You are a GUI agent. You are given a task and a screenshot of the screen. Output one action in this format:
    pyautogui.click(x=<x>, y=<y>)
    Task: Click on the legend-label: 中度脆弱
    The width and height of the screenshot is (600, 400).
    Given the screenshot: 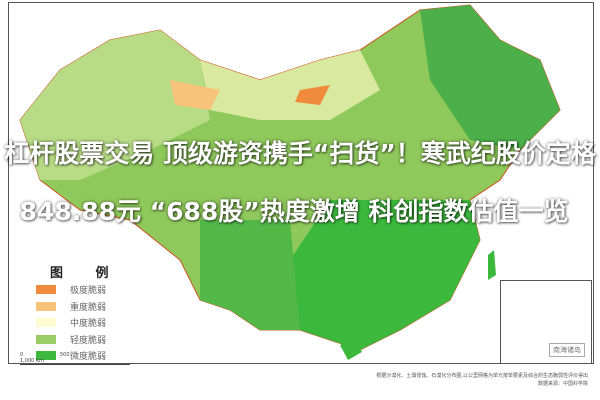 What is the action you would take?
    pyautogui.click(x=88, y=324)
    